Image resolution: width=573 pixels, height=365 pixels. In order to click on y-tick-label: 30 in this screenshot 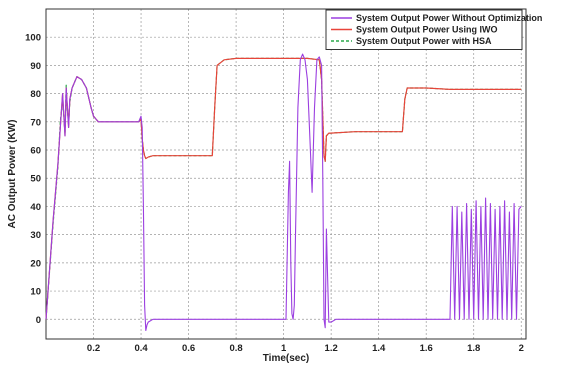, I will do `click(35, 235)`.